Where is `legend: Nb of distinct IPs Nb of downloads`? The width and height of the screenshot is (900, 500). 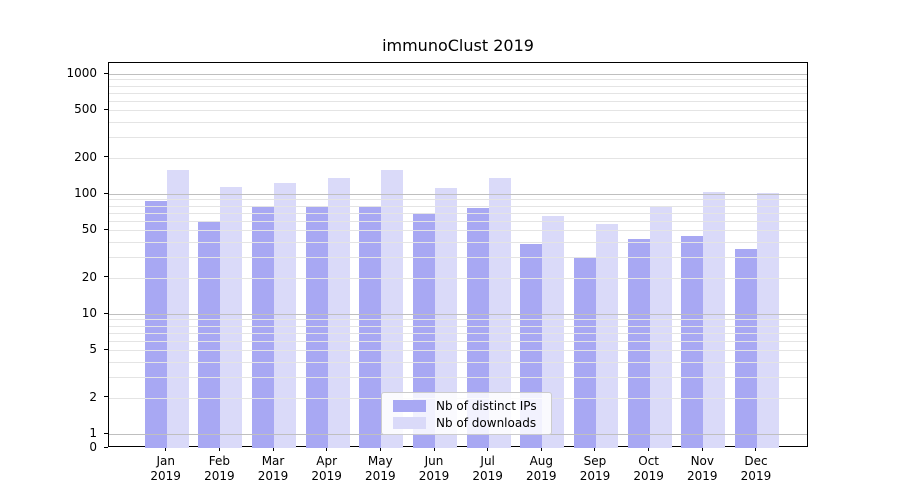 legend: Nb of distinct IPs Nb of downloads is located at coordinates (466, 413).